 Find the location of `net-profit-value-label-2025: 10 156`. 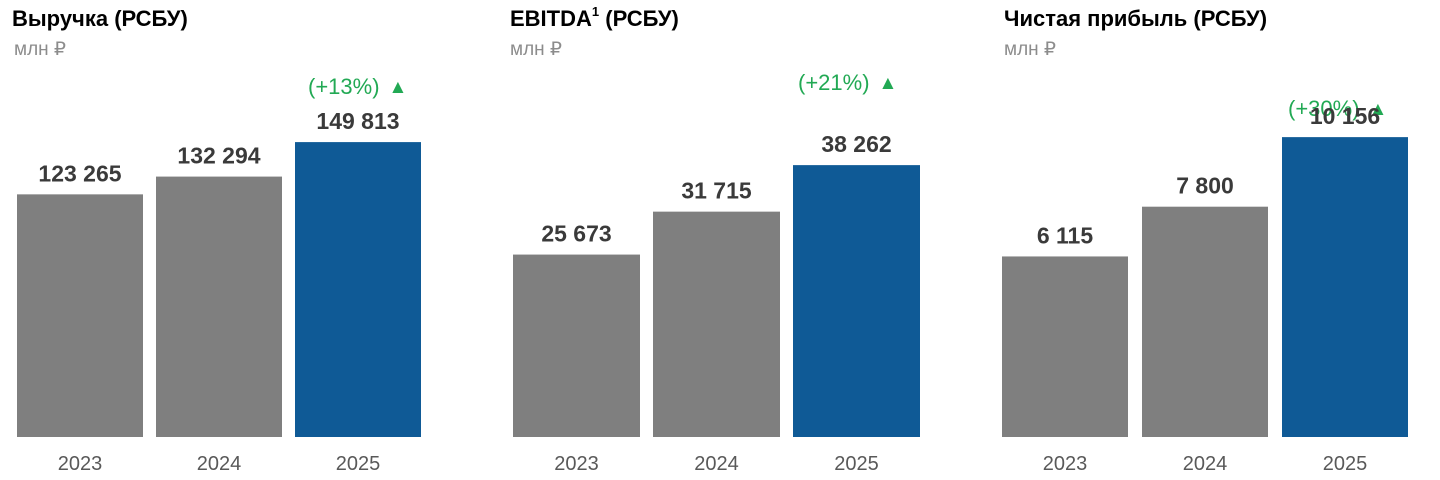

net-profit-value-label-2025: 10 156 is located at coordinates (1345, 116).